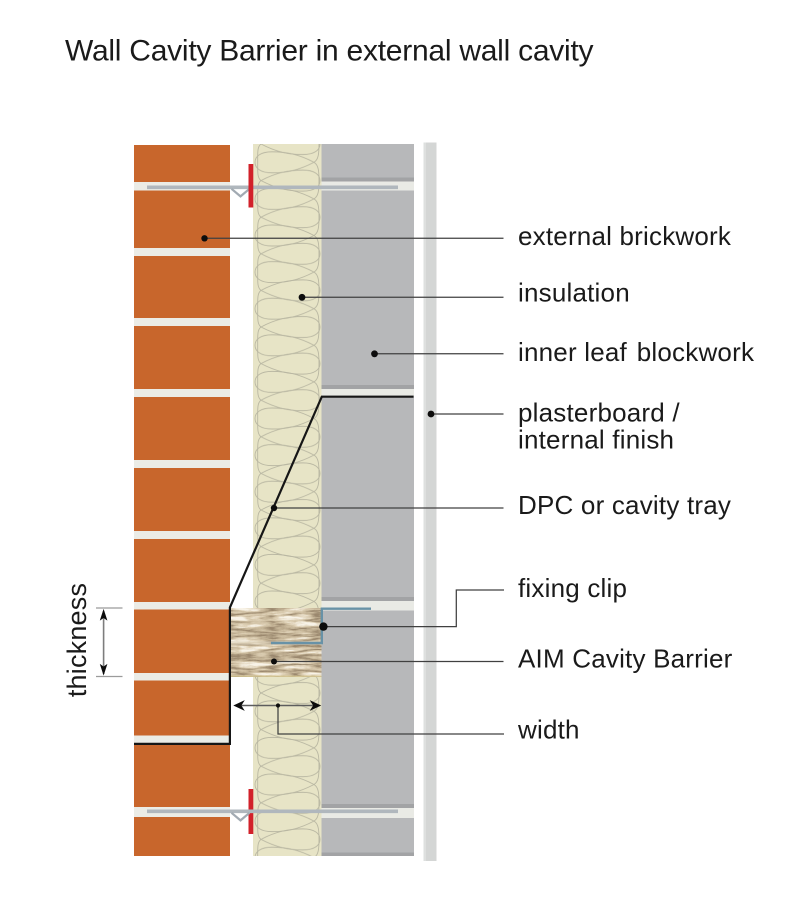 This screenshot has height=912, width=800. I want to click on svg-text: internal finish, so click(596, 440).